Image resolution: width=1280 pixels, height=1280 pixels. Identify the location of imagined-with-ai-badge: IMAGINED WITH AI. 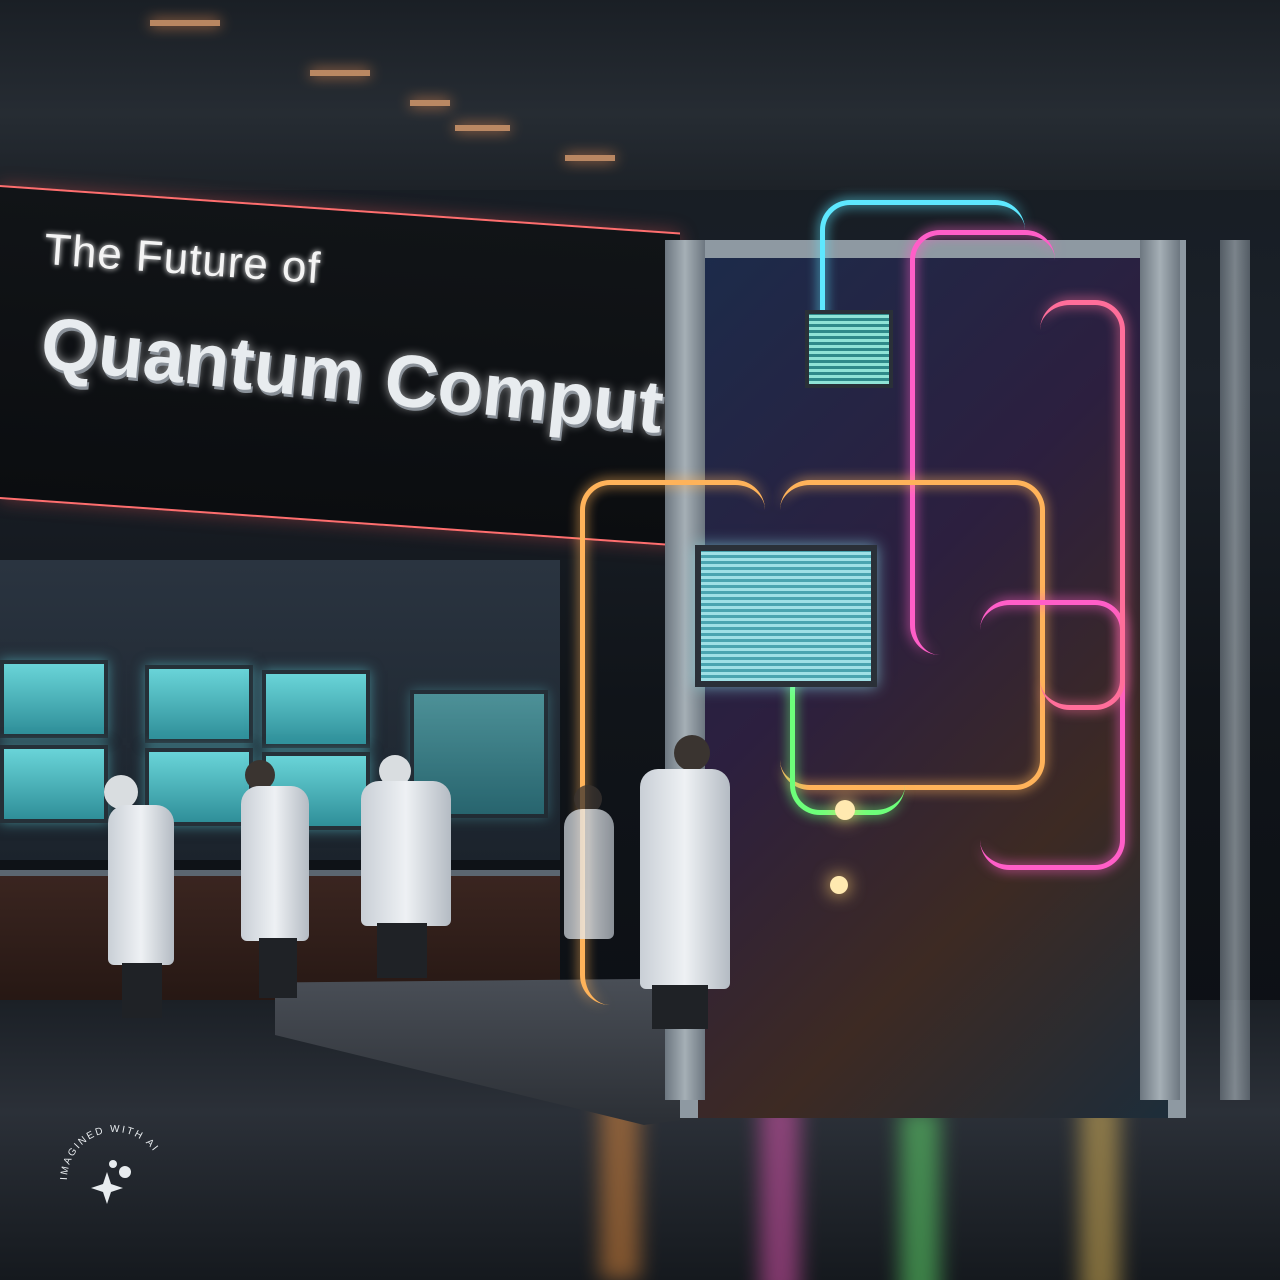
(110, 1164).